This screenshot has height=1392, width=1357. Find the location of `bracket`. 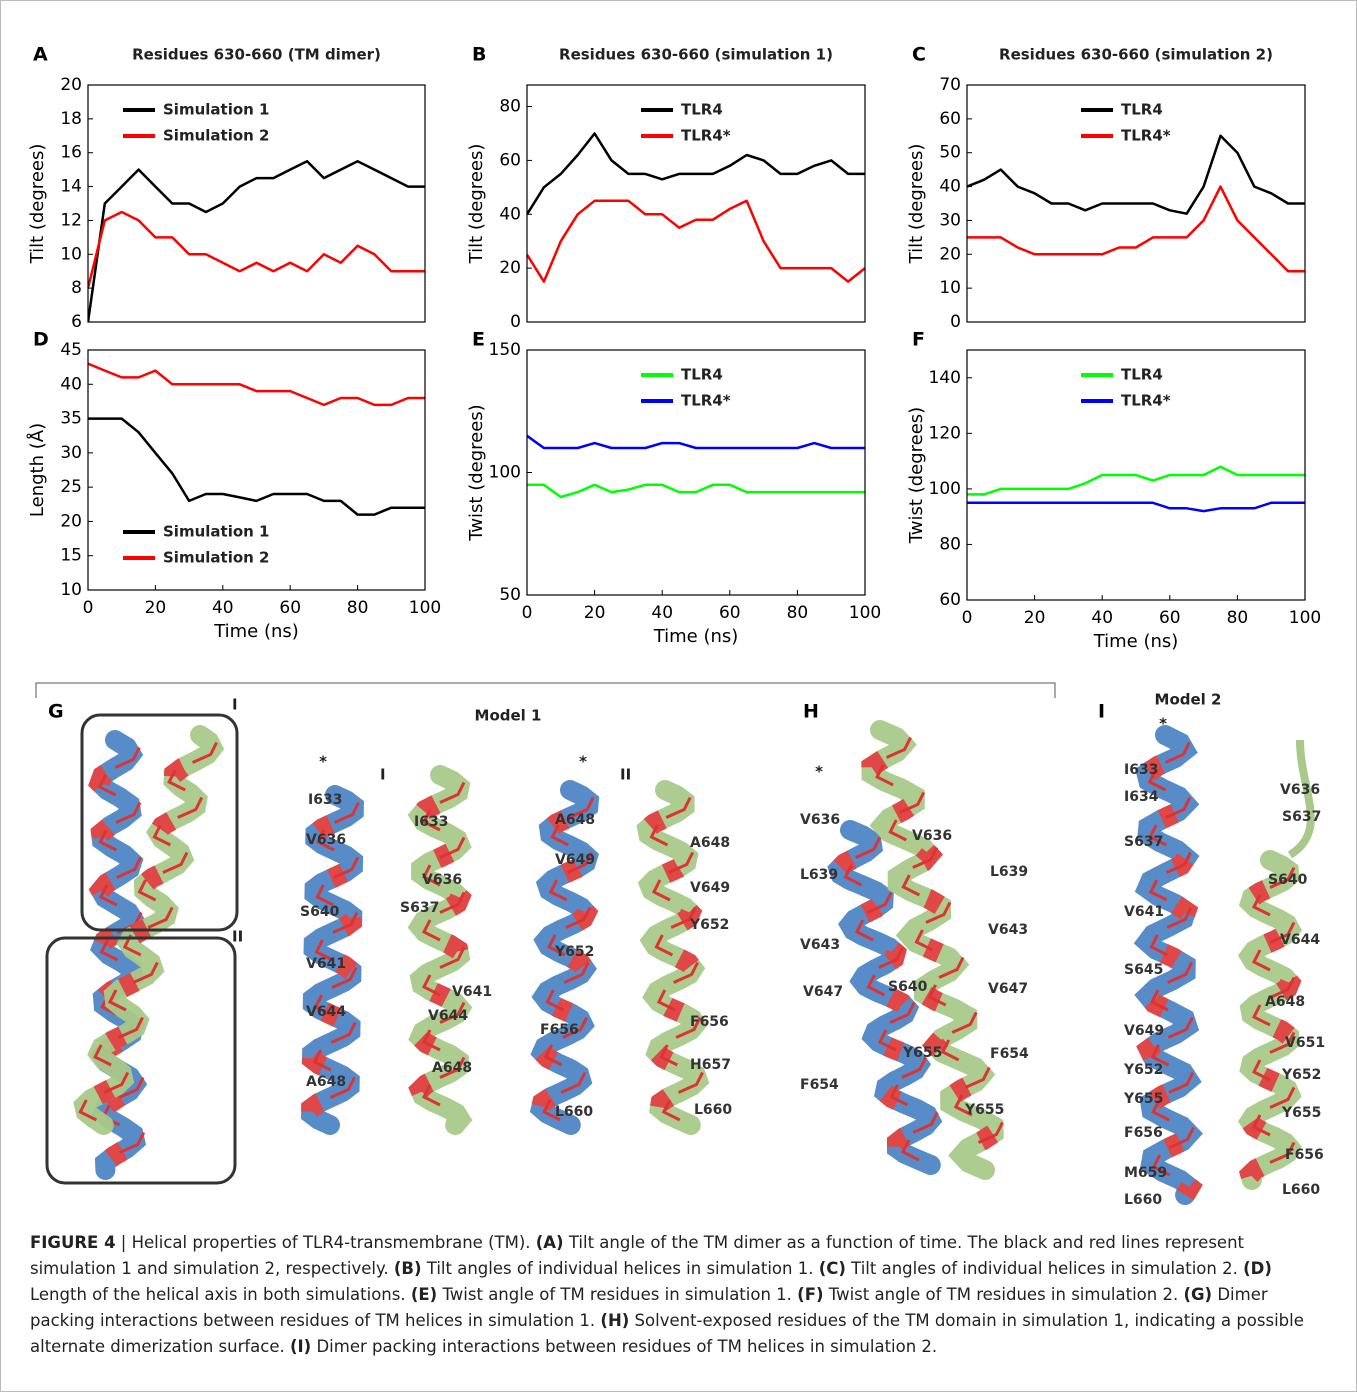

bracket is located at coordinates (545, 690).